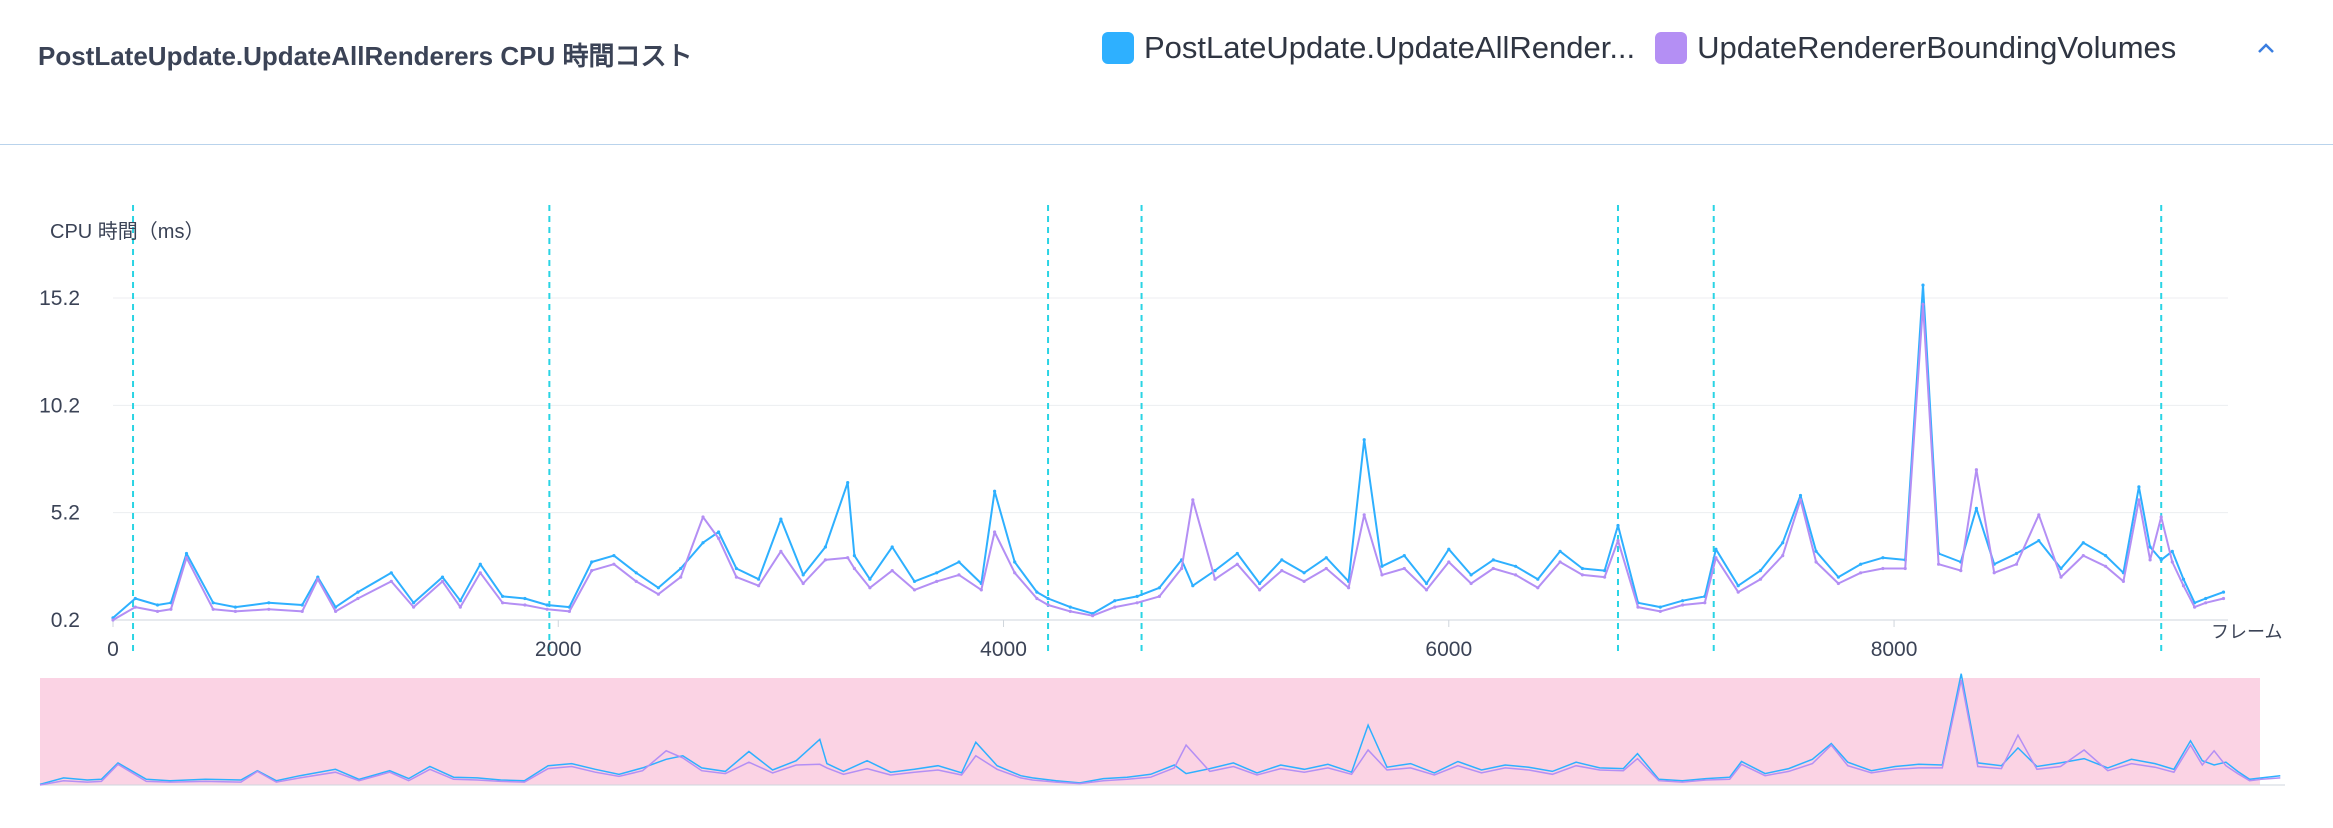 The width and height of the screenshot is (2333, 828). I want to click on legend-item-series-2: UpdateRendererBoundingVolumes, so click(1915, 48).